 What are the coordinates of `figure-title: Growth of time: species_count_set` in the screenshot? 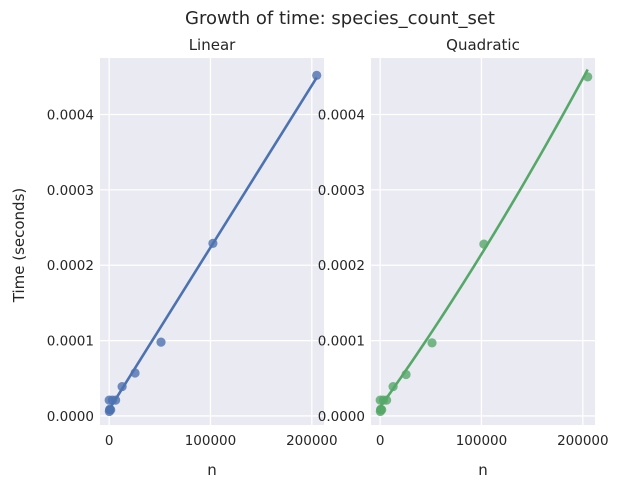 It's located at (340, 18).